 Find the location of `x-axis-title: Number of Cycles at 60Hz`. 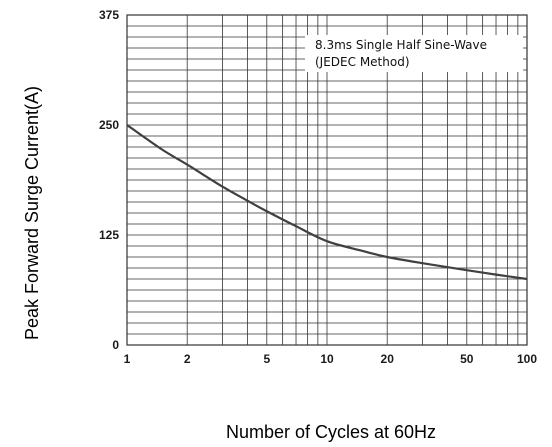

x-axis-title: Number of Cycles at 60Hz is located at coordinates (331, 432).